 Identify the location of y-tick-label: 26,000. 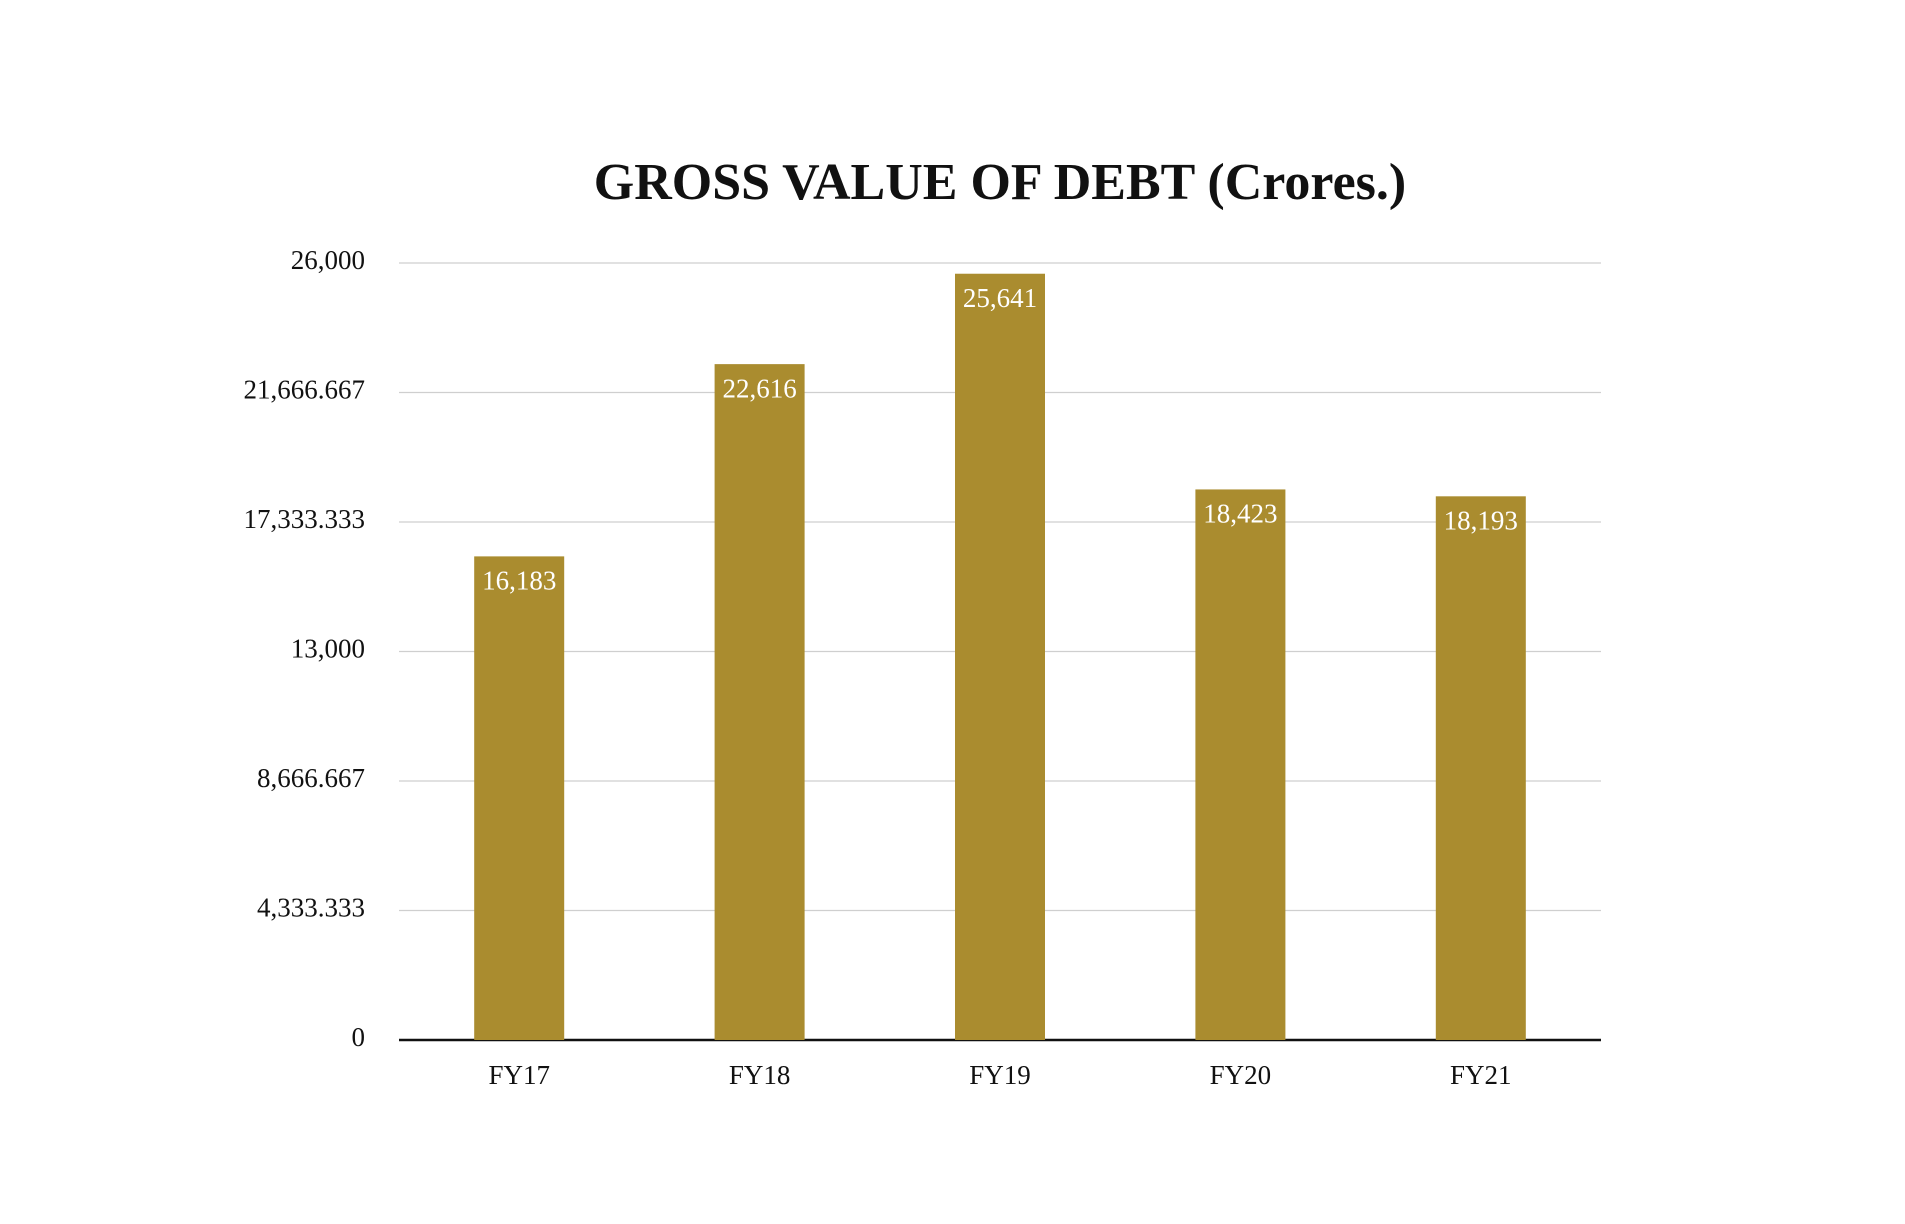
(328, 260).